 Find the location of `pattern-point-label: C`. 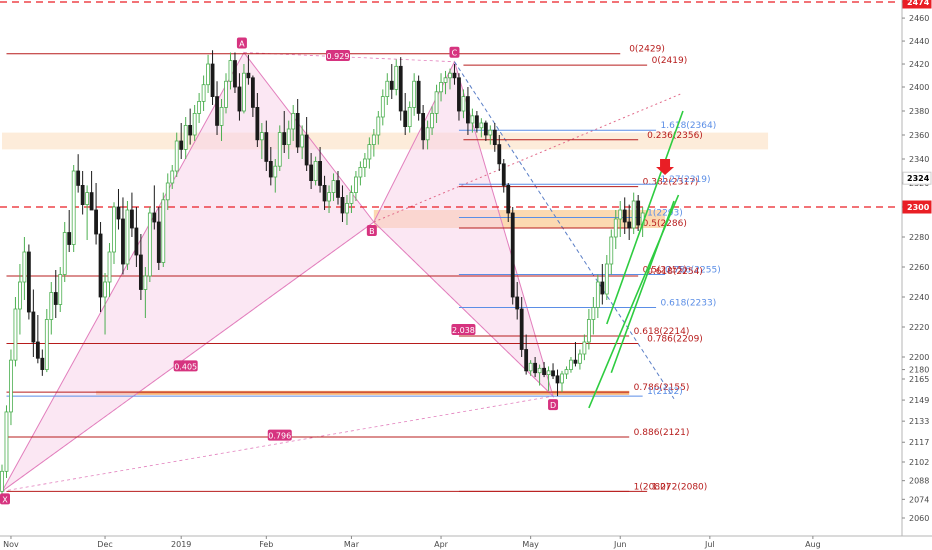

pattern-point-label: C is located at coordinates (455, 53).